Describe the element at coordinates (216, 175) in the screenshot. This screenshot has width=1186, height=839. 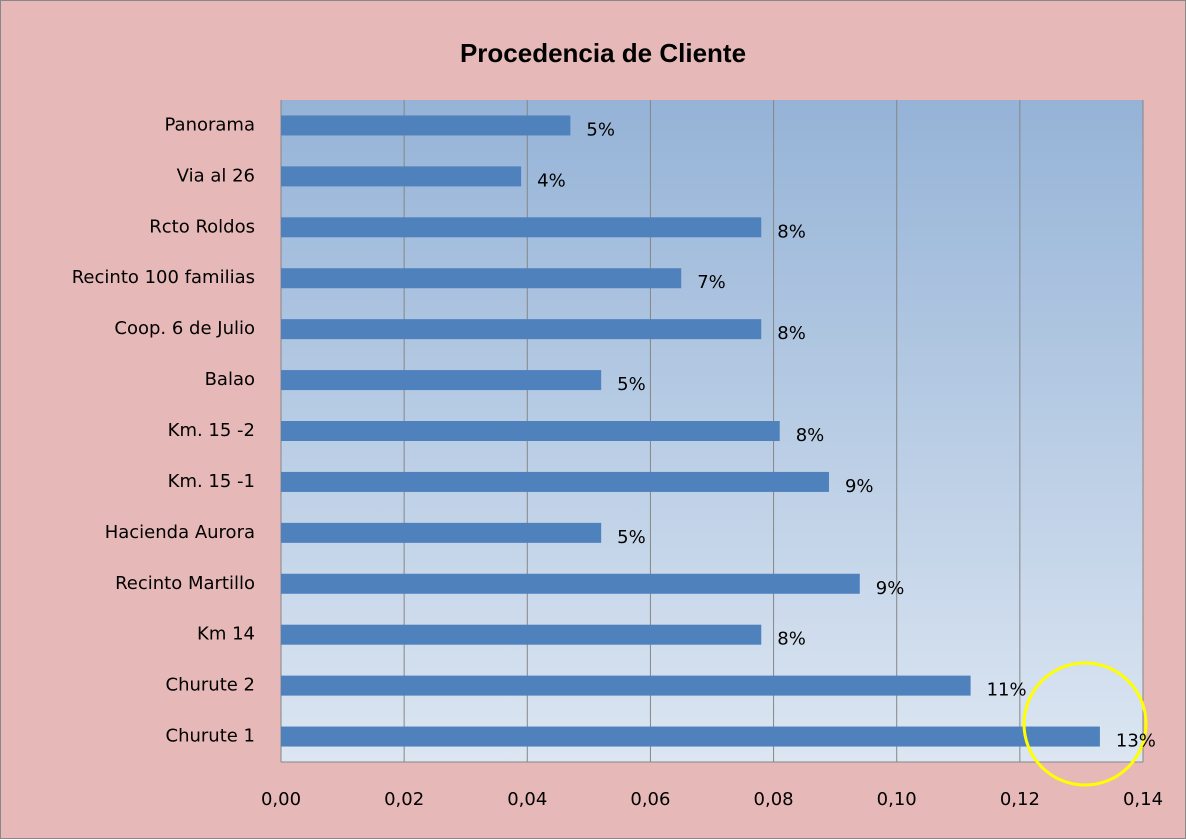
I see `y-tick-label: Via al 26` at that location.